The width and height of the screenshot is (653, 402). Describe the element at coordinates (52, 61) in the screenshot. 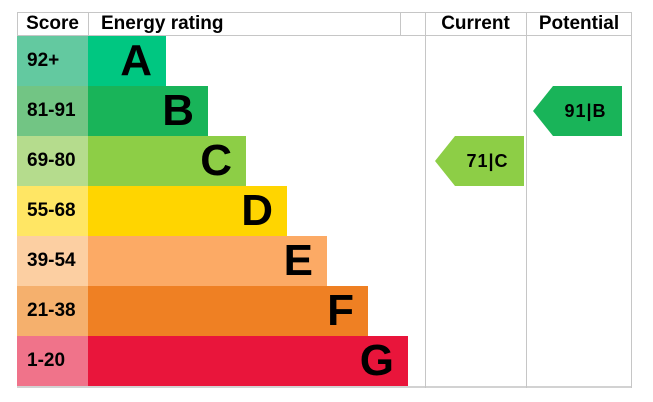

I see `band-a-score: 92+` at that location.